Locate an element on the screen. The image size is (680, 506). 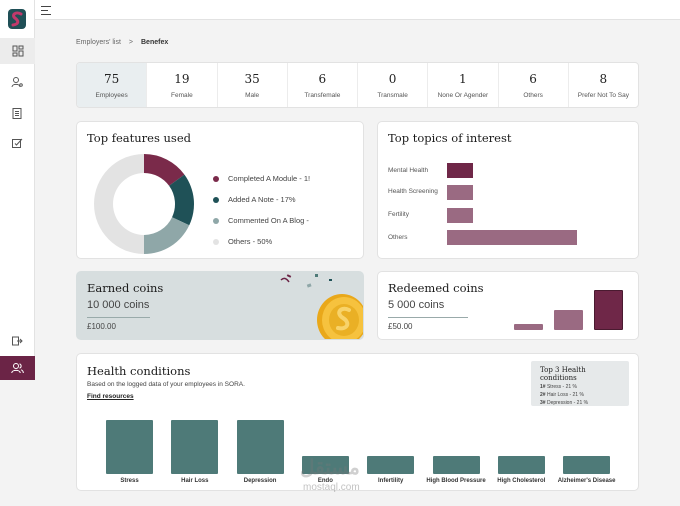
stat-value: 35 is located at coordinates (252, 78).